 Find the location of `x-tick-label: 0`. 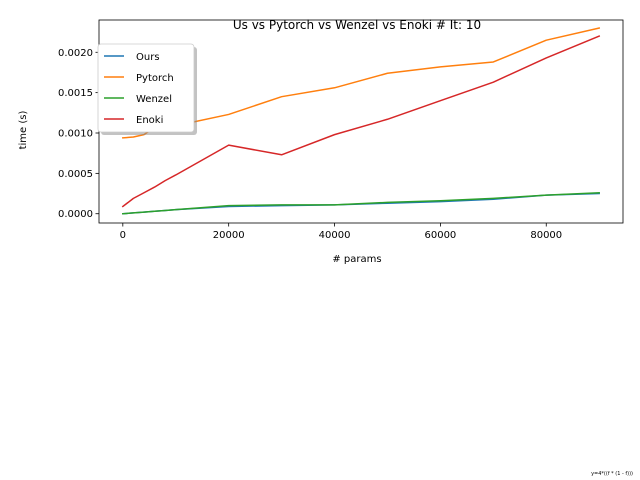

x-tick-label: 0 is located at coordinates (123, 235).